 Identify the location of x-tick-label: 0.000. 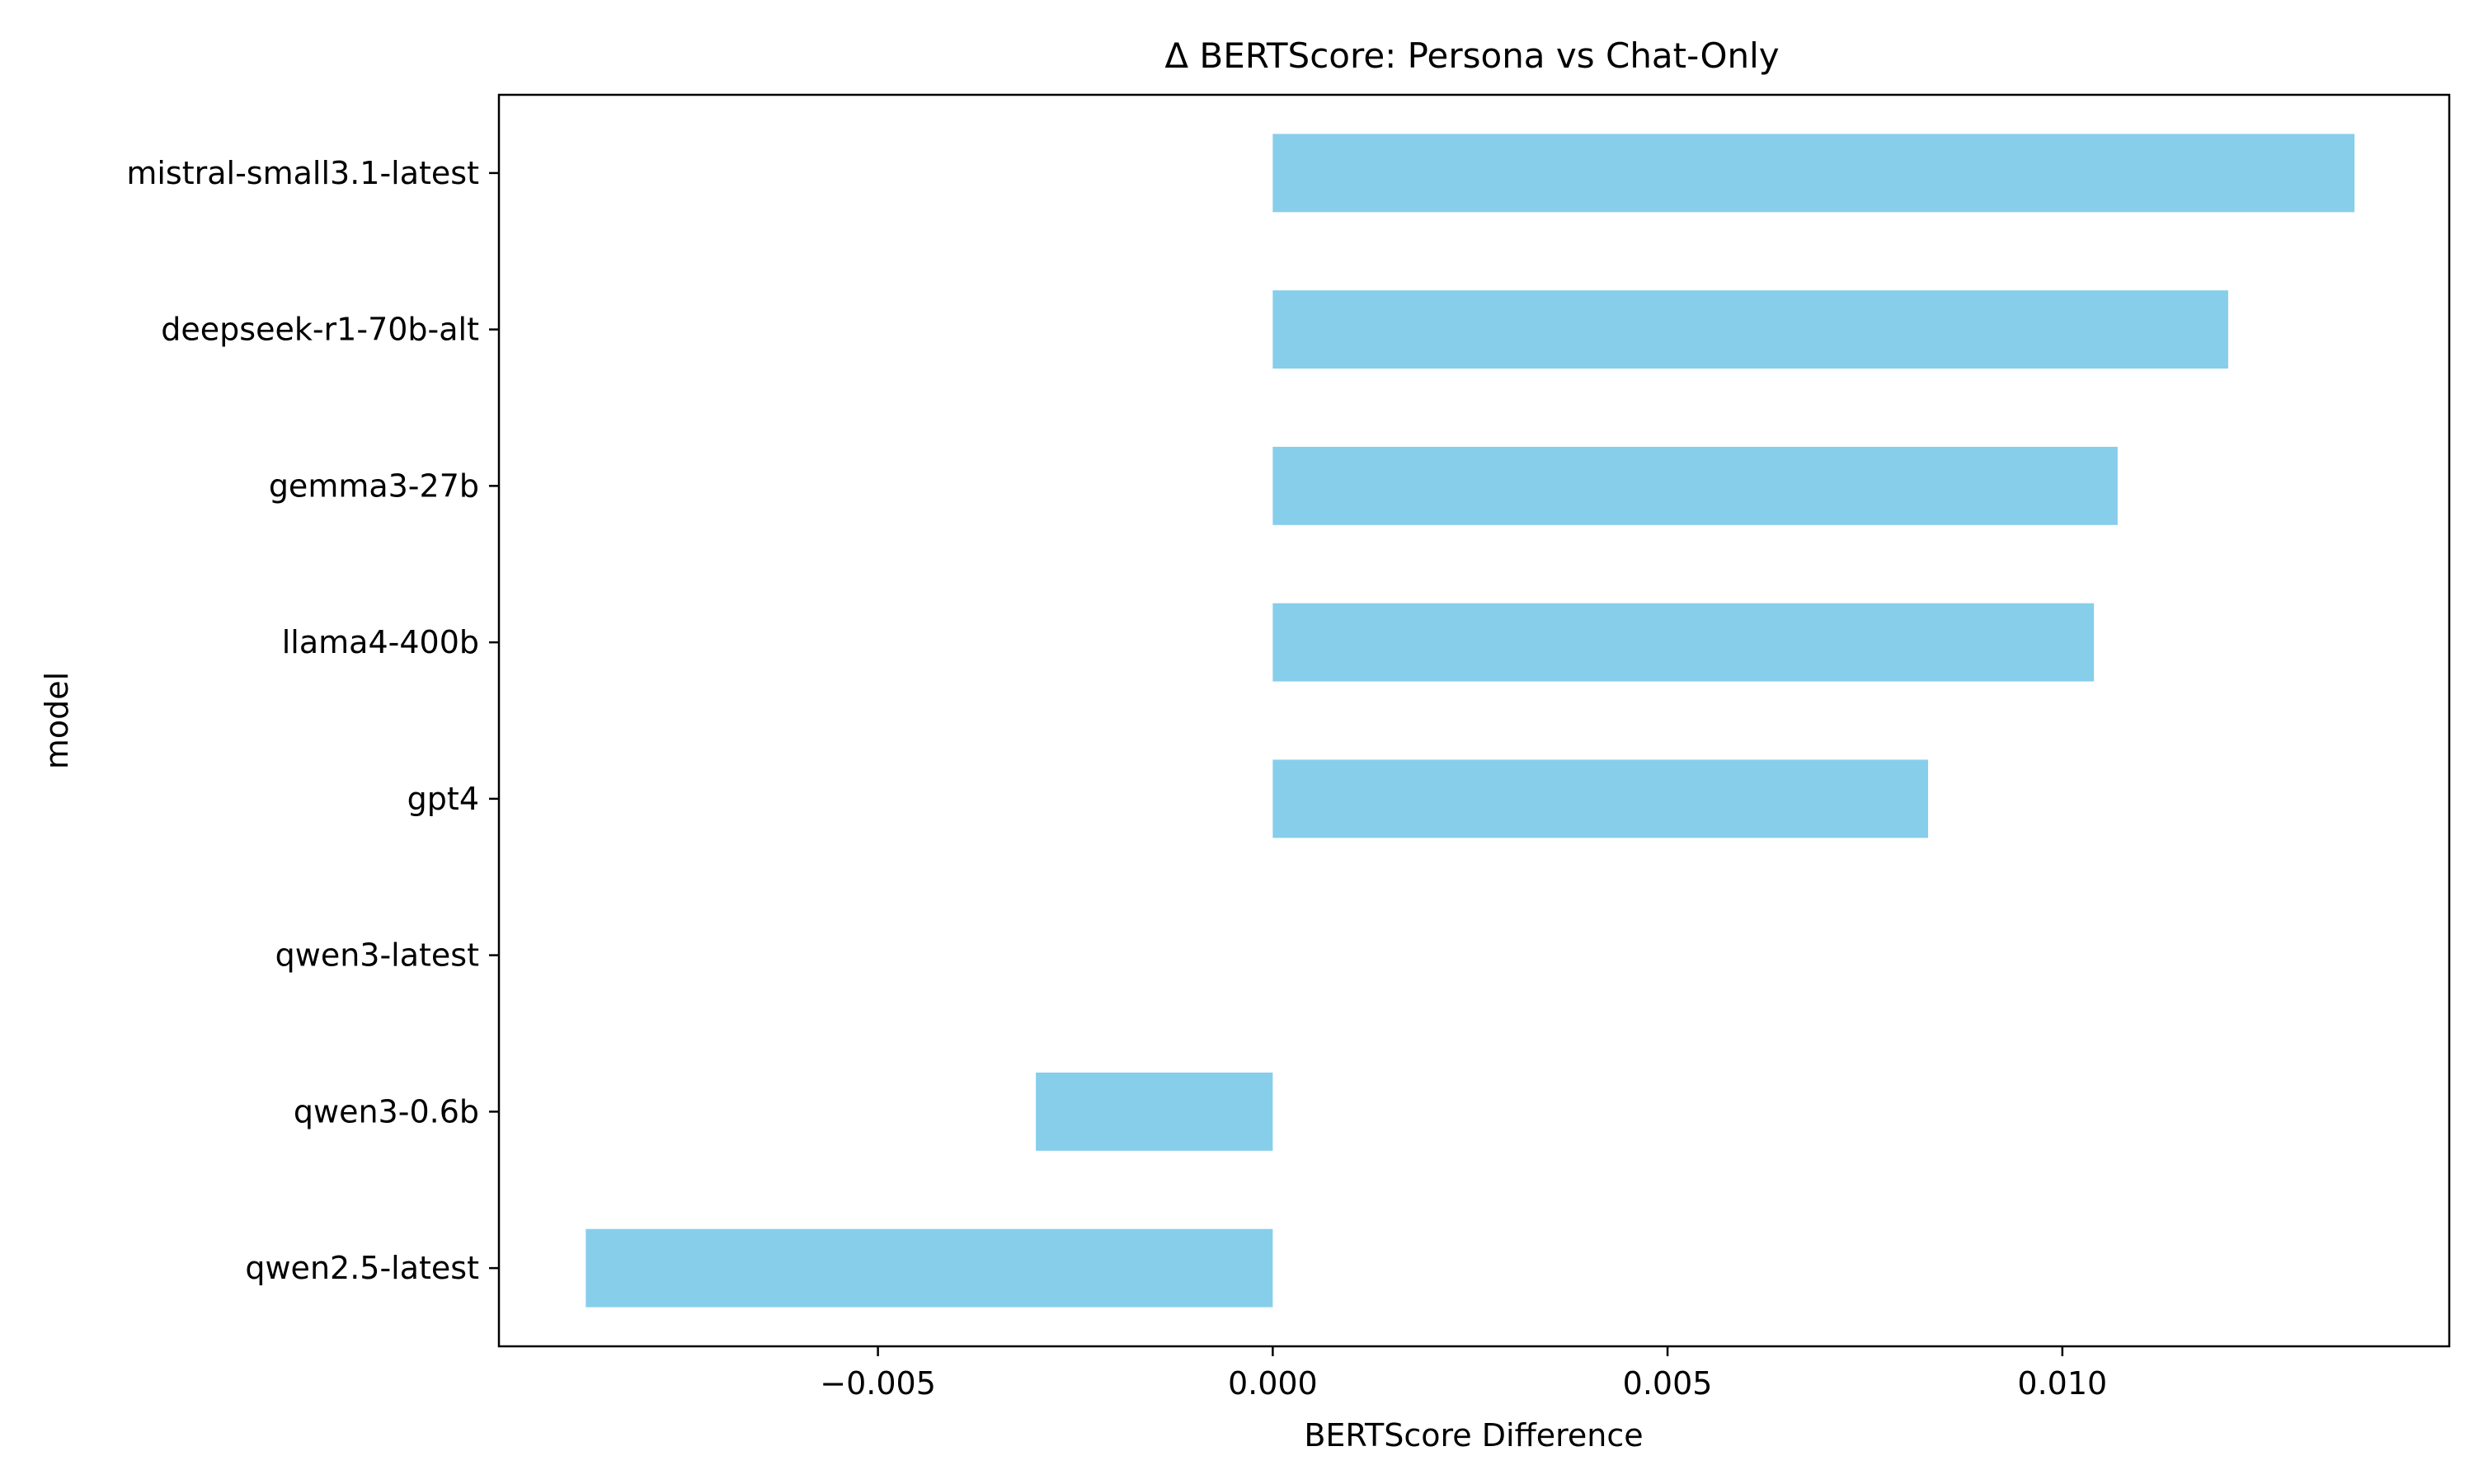
(1273, 1383).